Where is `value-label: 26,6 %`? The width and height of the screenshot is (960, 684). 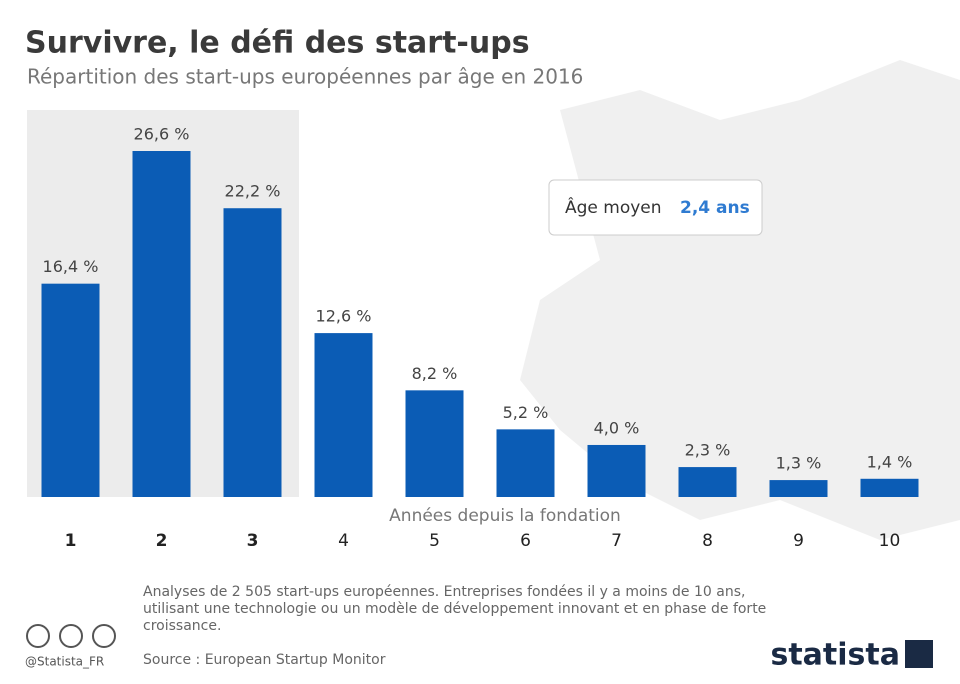 value-label: 26,6 % is located at coordinates (162, 134).